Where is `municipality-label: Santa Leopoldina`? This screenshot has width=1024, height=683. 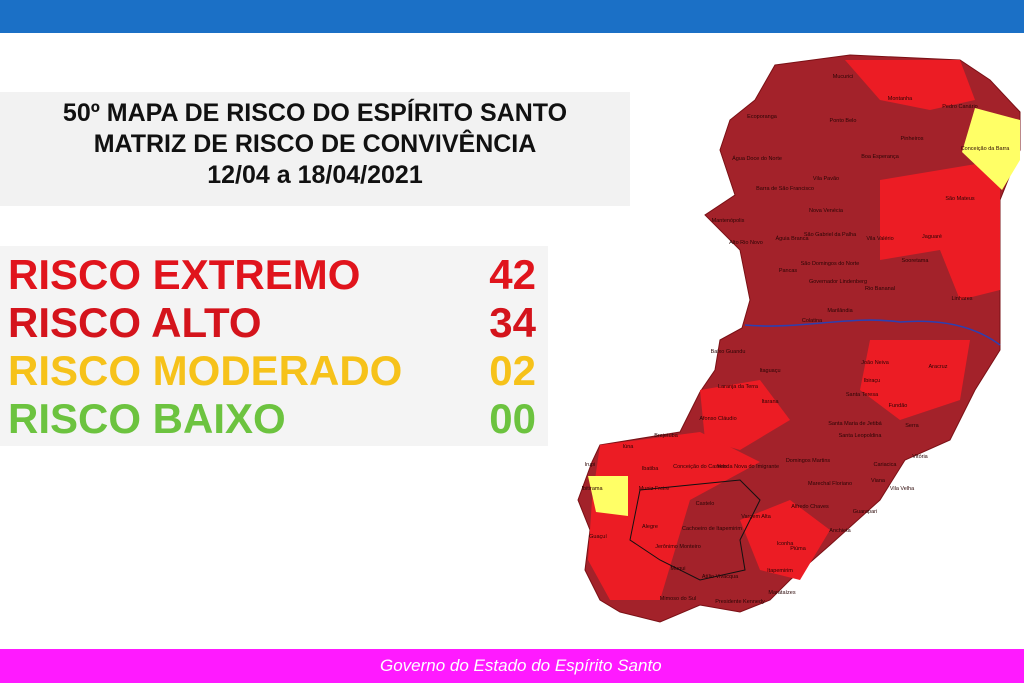
municipality-label: Santa Leopoldina is located at coordinates (861, 436).